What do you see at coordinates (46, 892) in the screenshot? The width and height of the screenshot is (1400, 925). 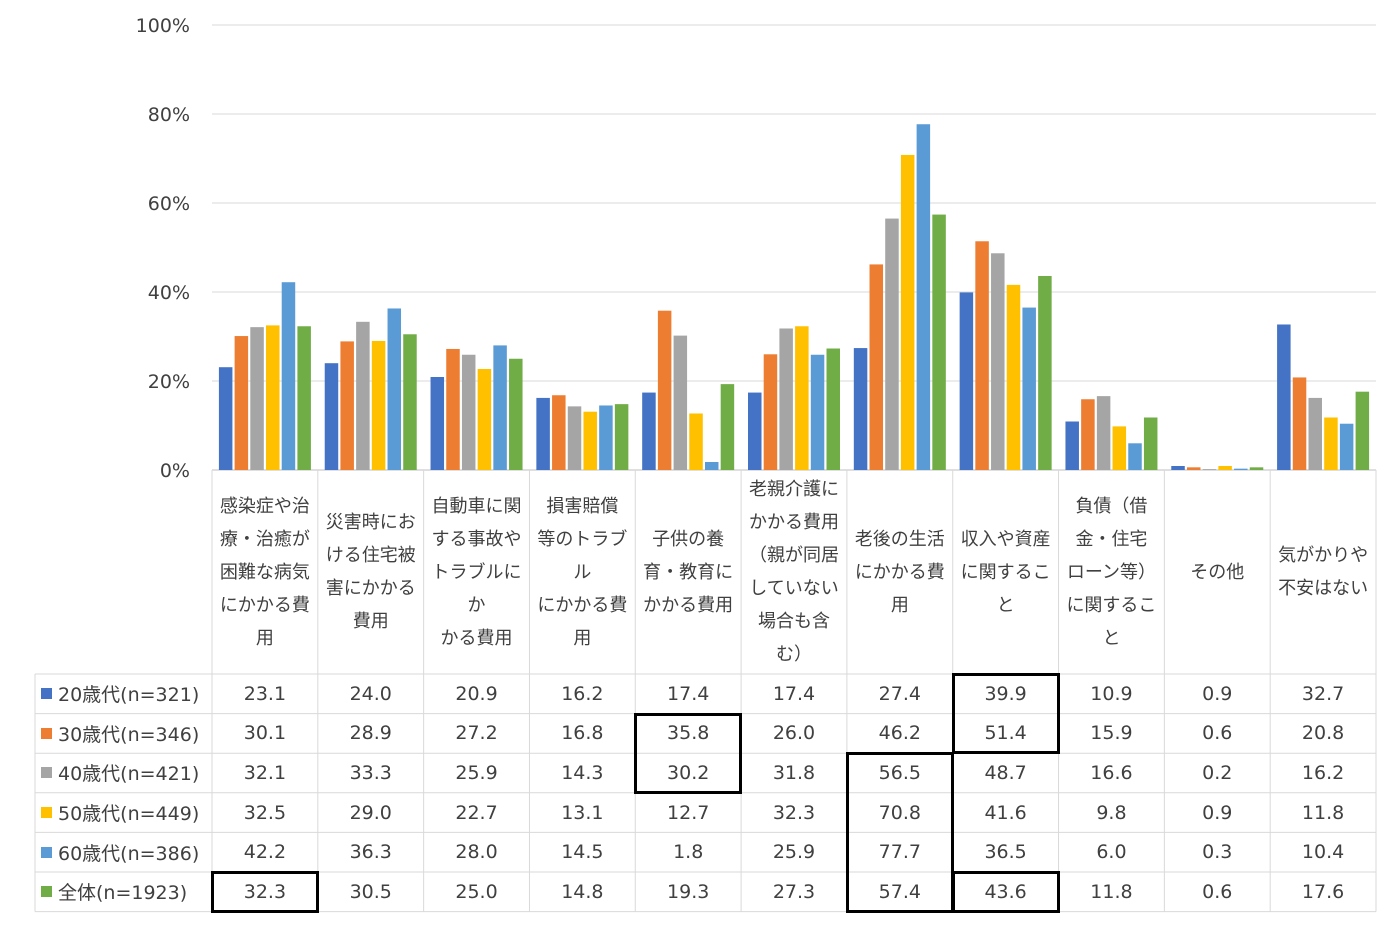 I see `legend-key` at bounding box center [46, 892].